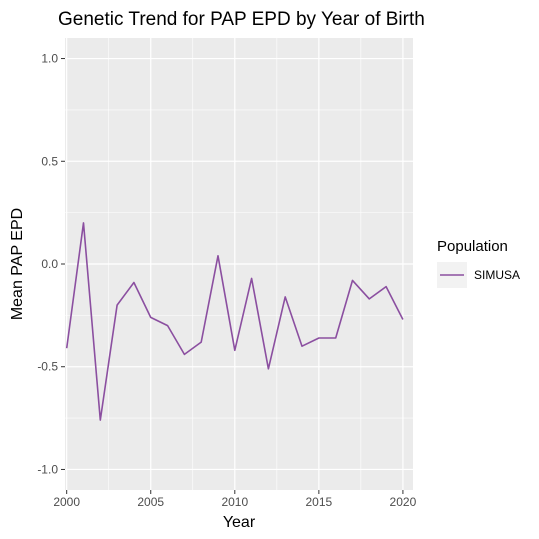 The height and width of the screenshot is (539, 539). I want to click on x-axis: 2000 2005 2010 2015 2020, so click(235, 499).